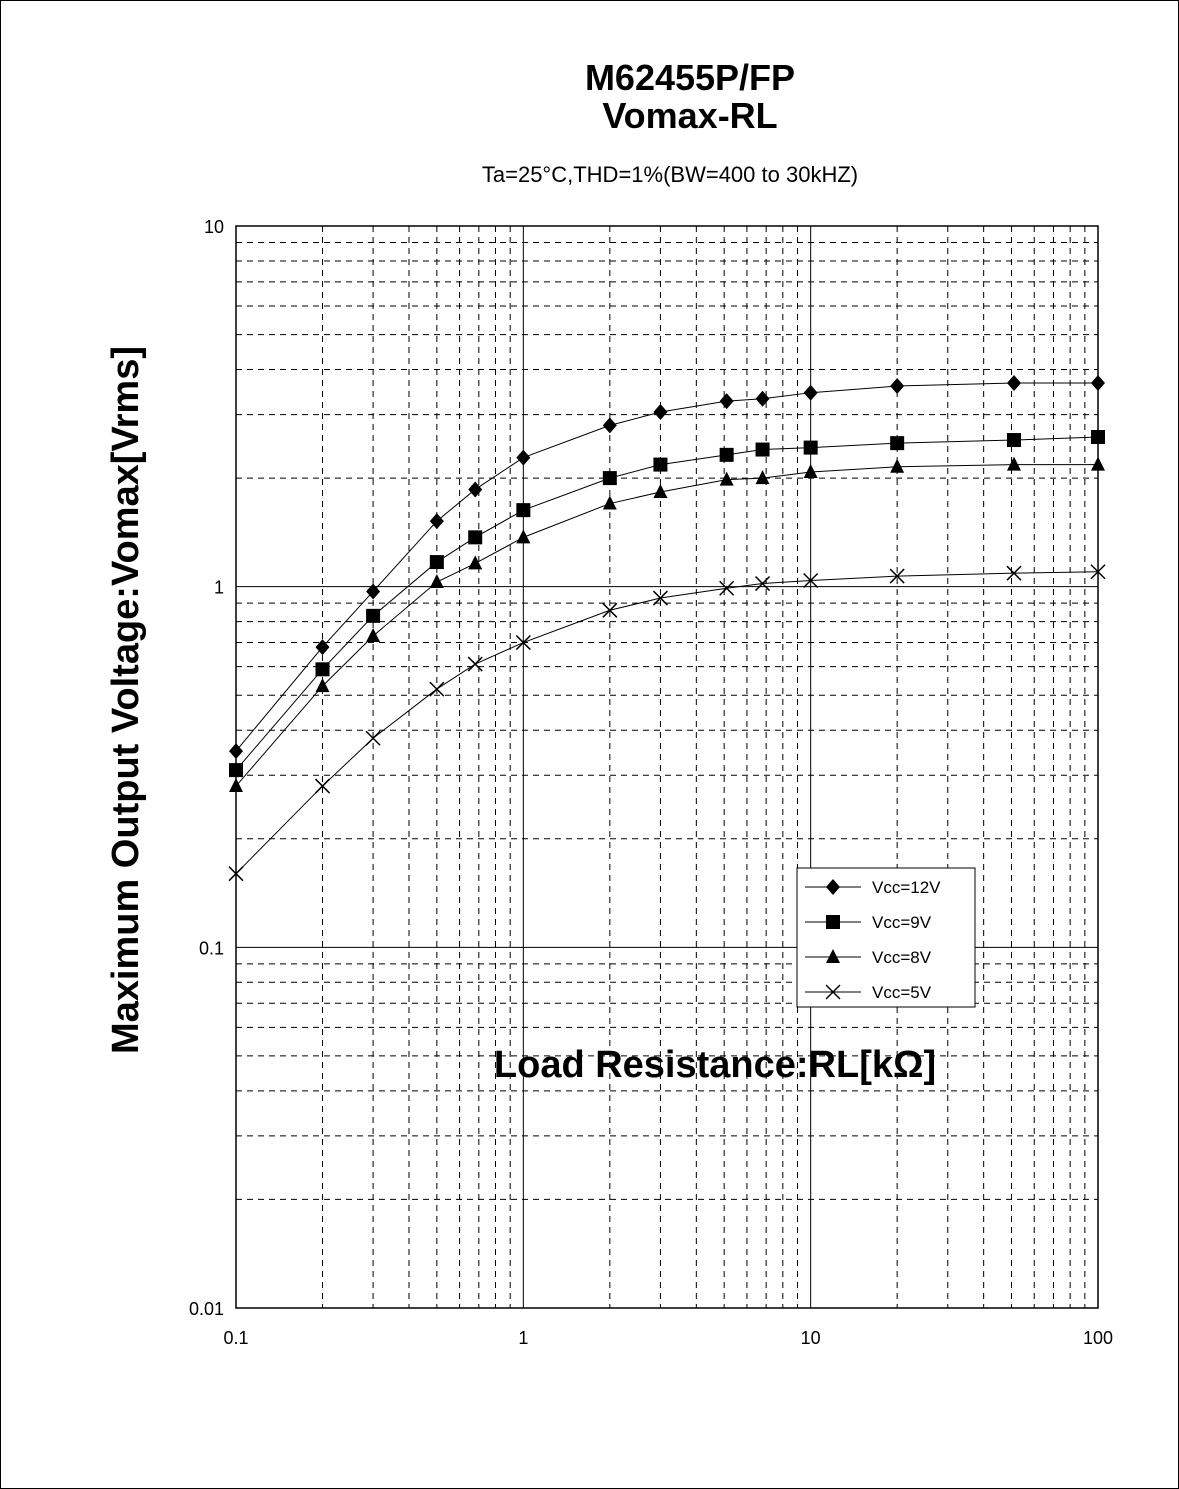  I want to click on x-tick-label: 10, so click(811, 1338).